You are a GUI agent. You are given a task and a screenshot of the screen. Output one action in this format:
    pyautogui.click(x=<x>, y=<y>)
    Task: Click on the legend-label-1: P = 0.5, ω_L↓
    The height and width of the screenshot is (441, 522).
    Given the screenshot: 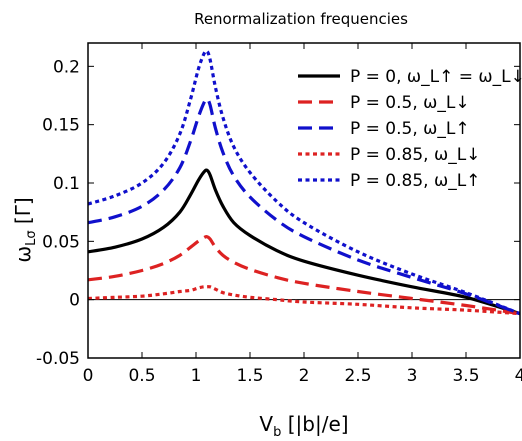 What is the action you would take?
    pyautogui.click(x=410, y=103)
    